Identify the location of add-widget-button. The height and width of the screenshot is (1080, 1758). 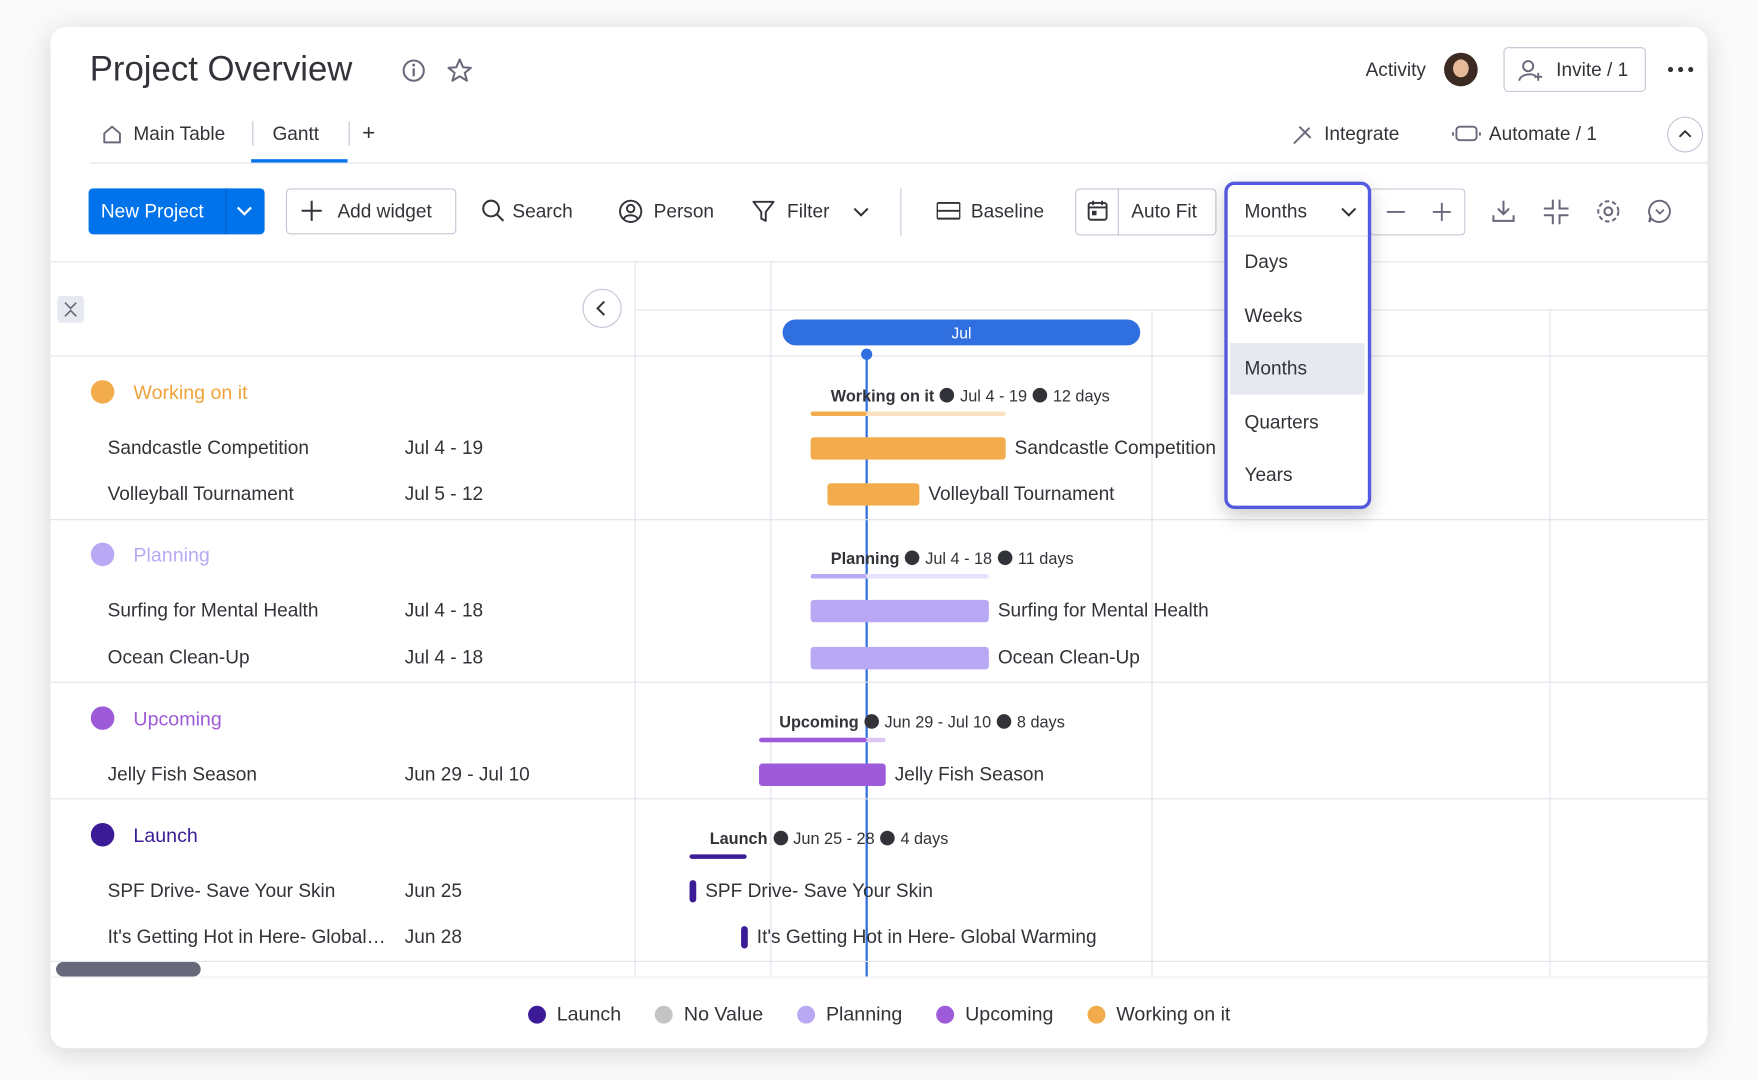
(371, 211).